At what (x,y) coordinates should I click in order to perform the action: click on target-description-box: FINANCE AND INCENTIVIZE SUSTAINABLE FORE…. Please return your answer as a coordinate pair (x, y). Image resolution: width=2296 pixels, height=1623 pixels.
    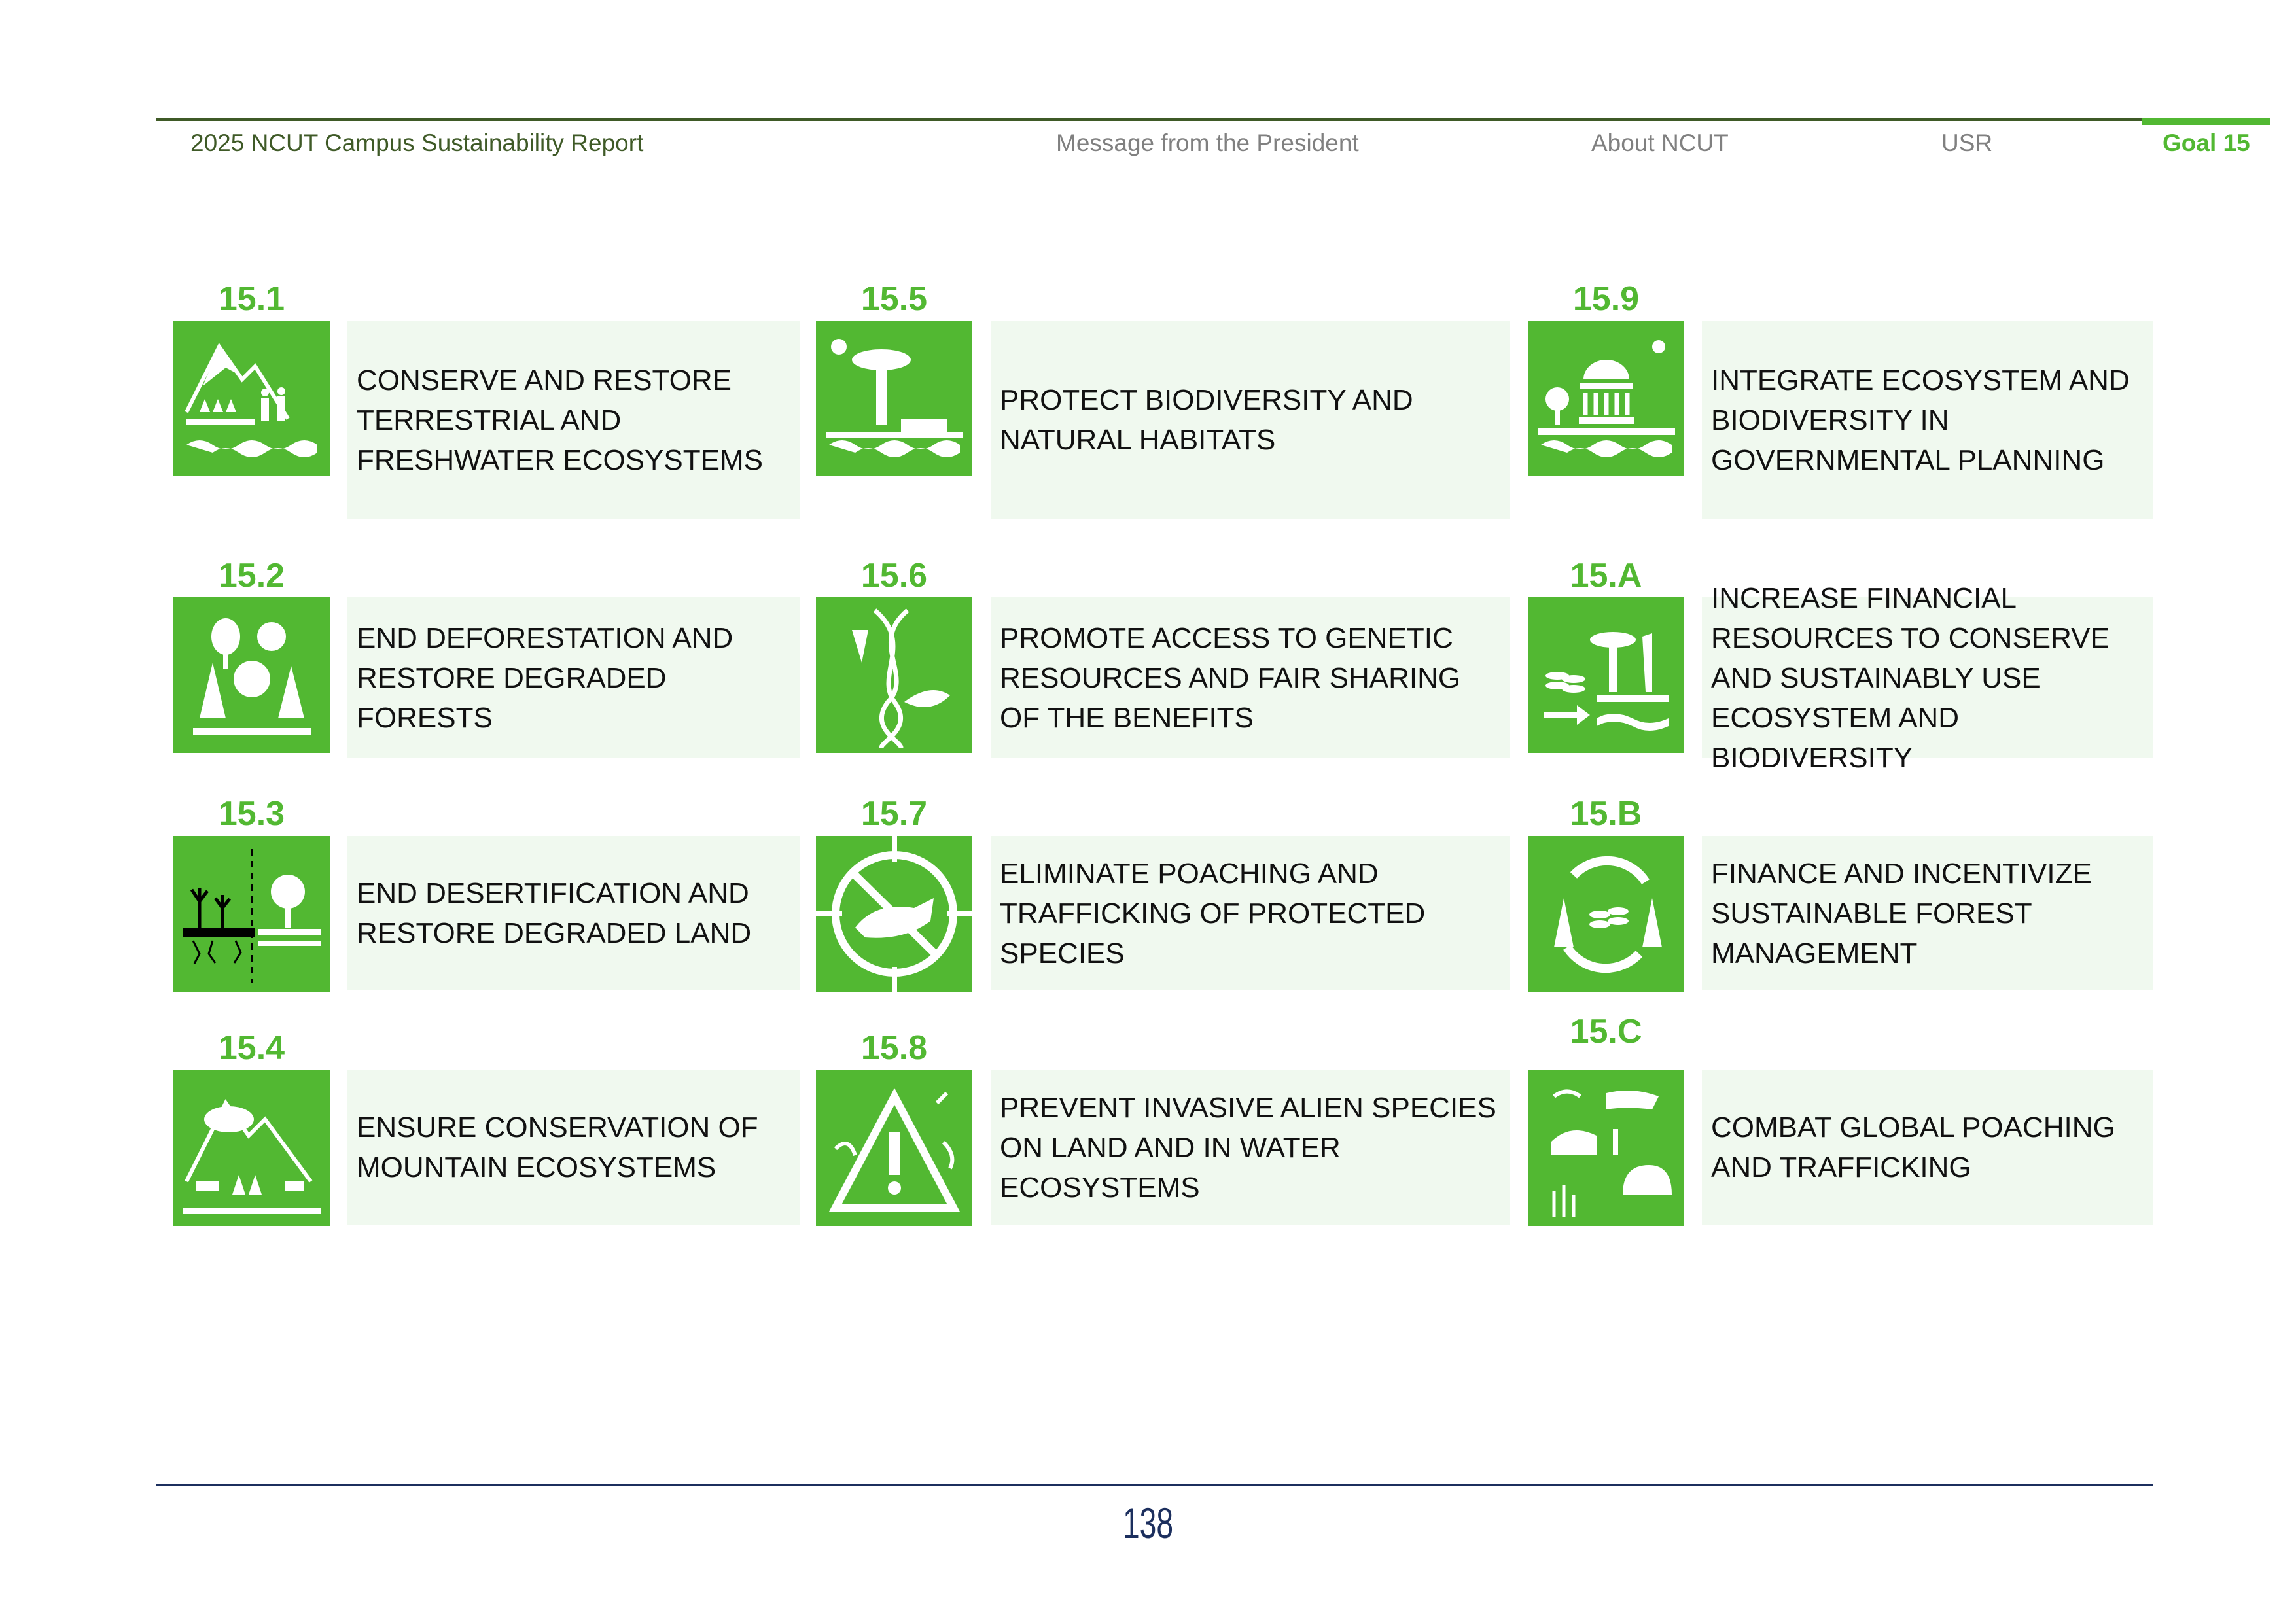
    Looking at the image, I should click on (1928, 913).